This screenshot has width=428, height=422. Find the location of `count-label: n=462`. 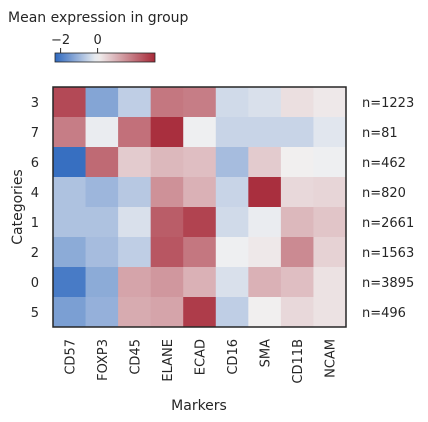

count-label: n=462 is located at coordinates (384, 163).